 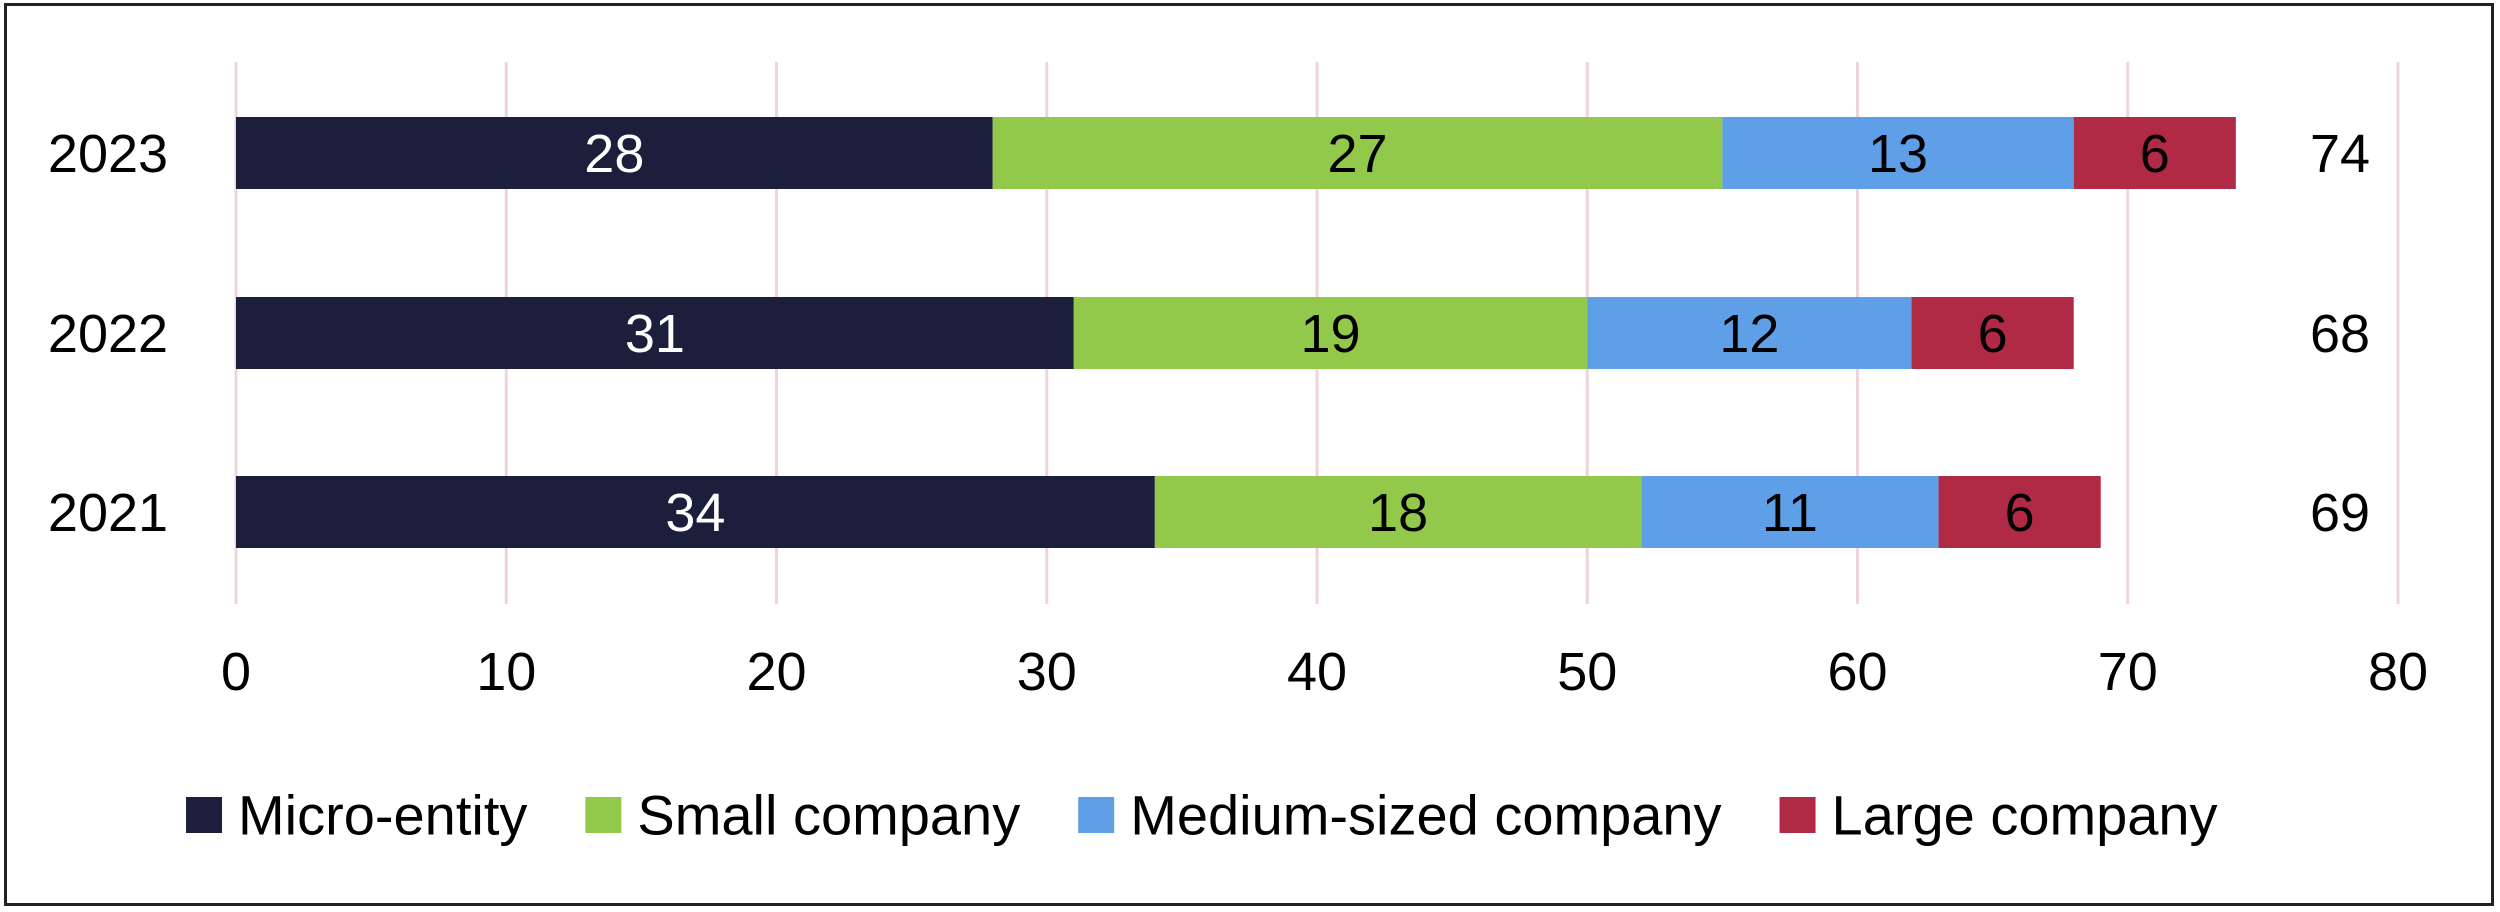 I want to click on category-label: 2023, so click(x=108, y=154).